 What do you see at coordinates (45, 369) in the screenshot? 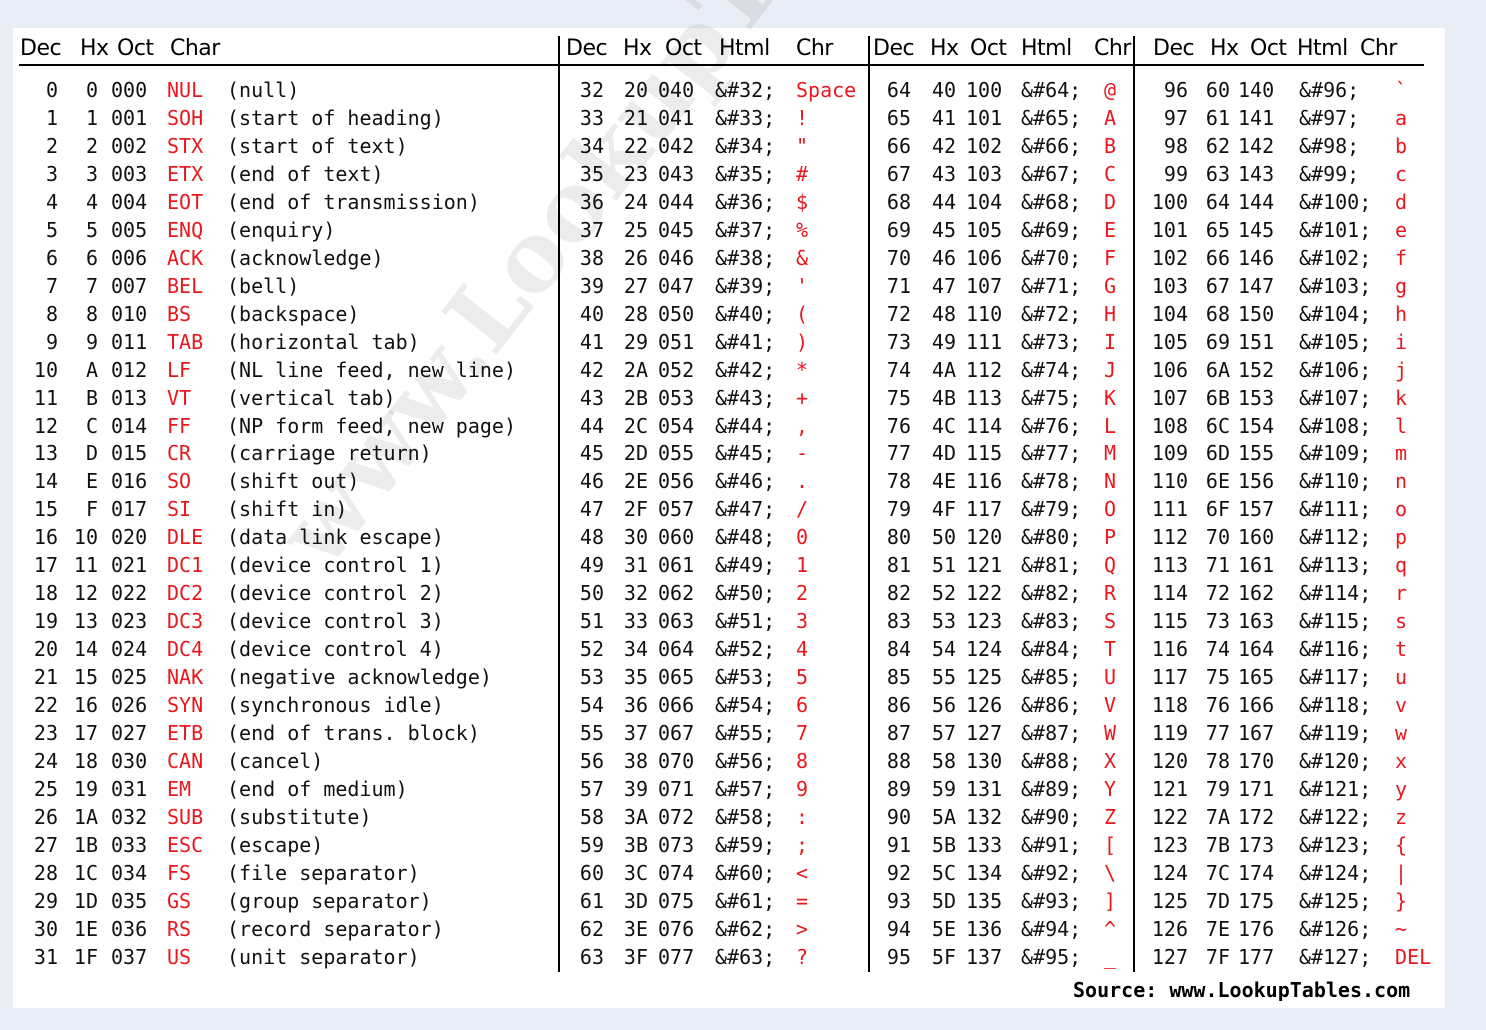
I see `dec-cell: 10` at bounding box center [45, 369].